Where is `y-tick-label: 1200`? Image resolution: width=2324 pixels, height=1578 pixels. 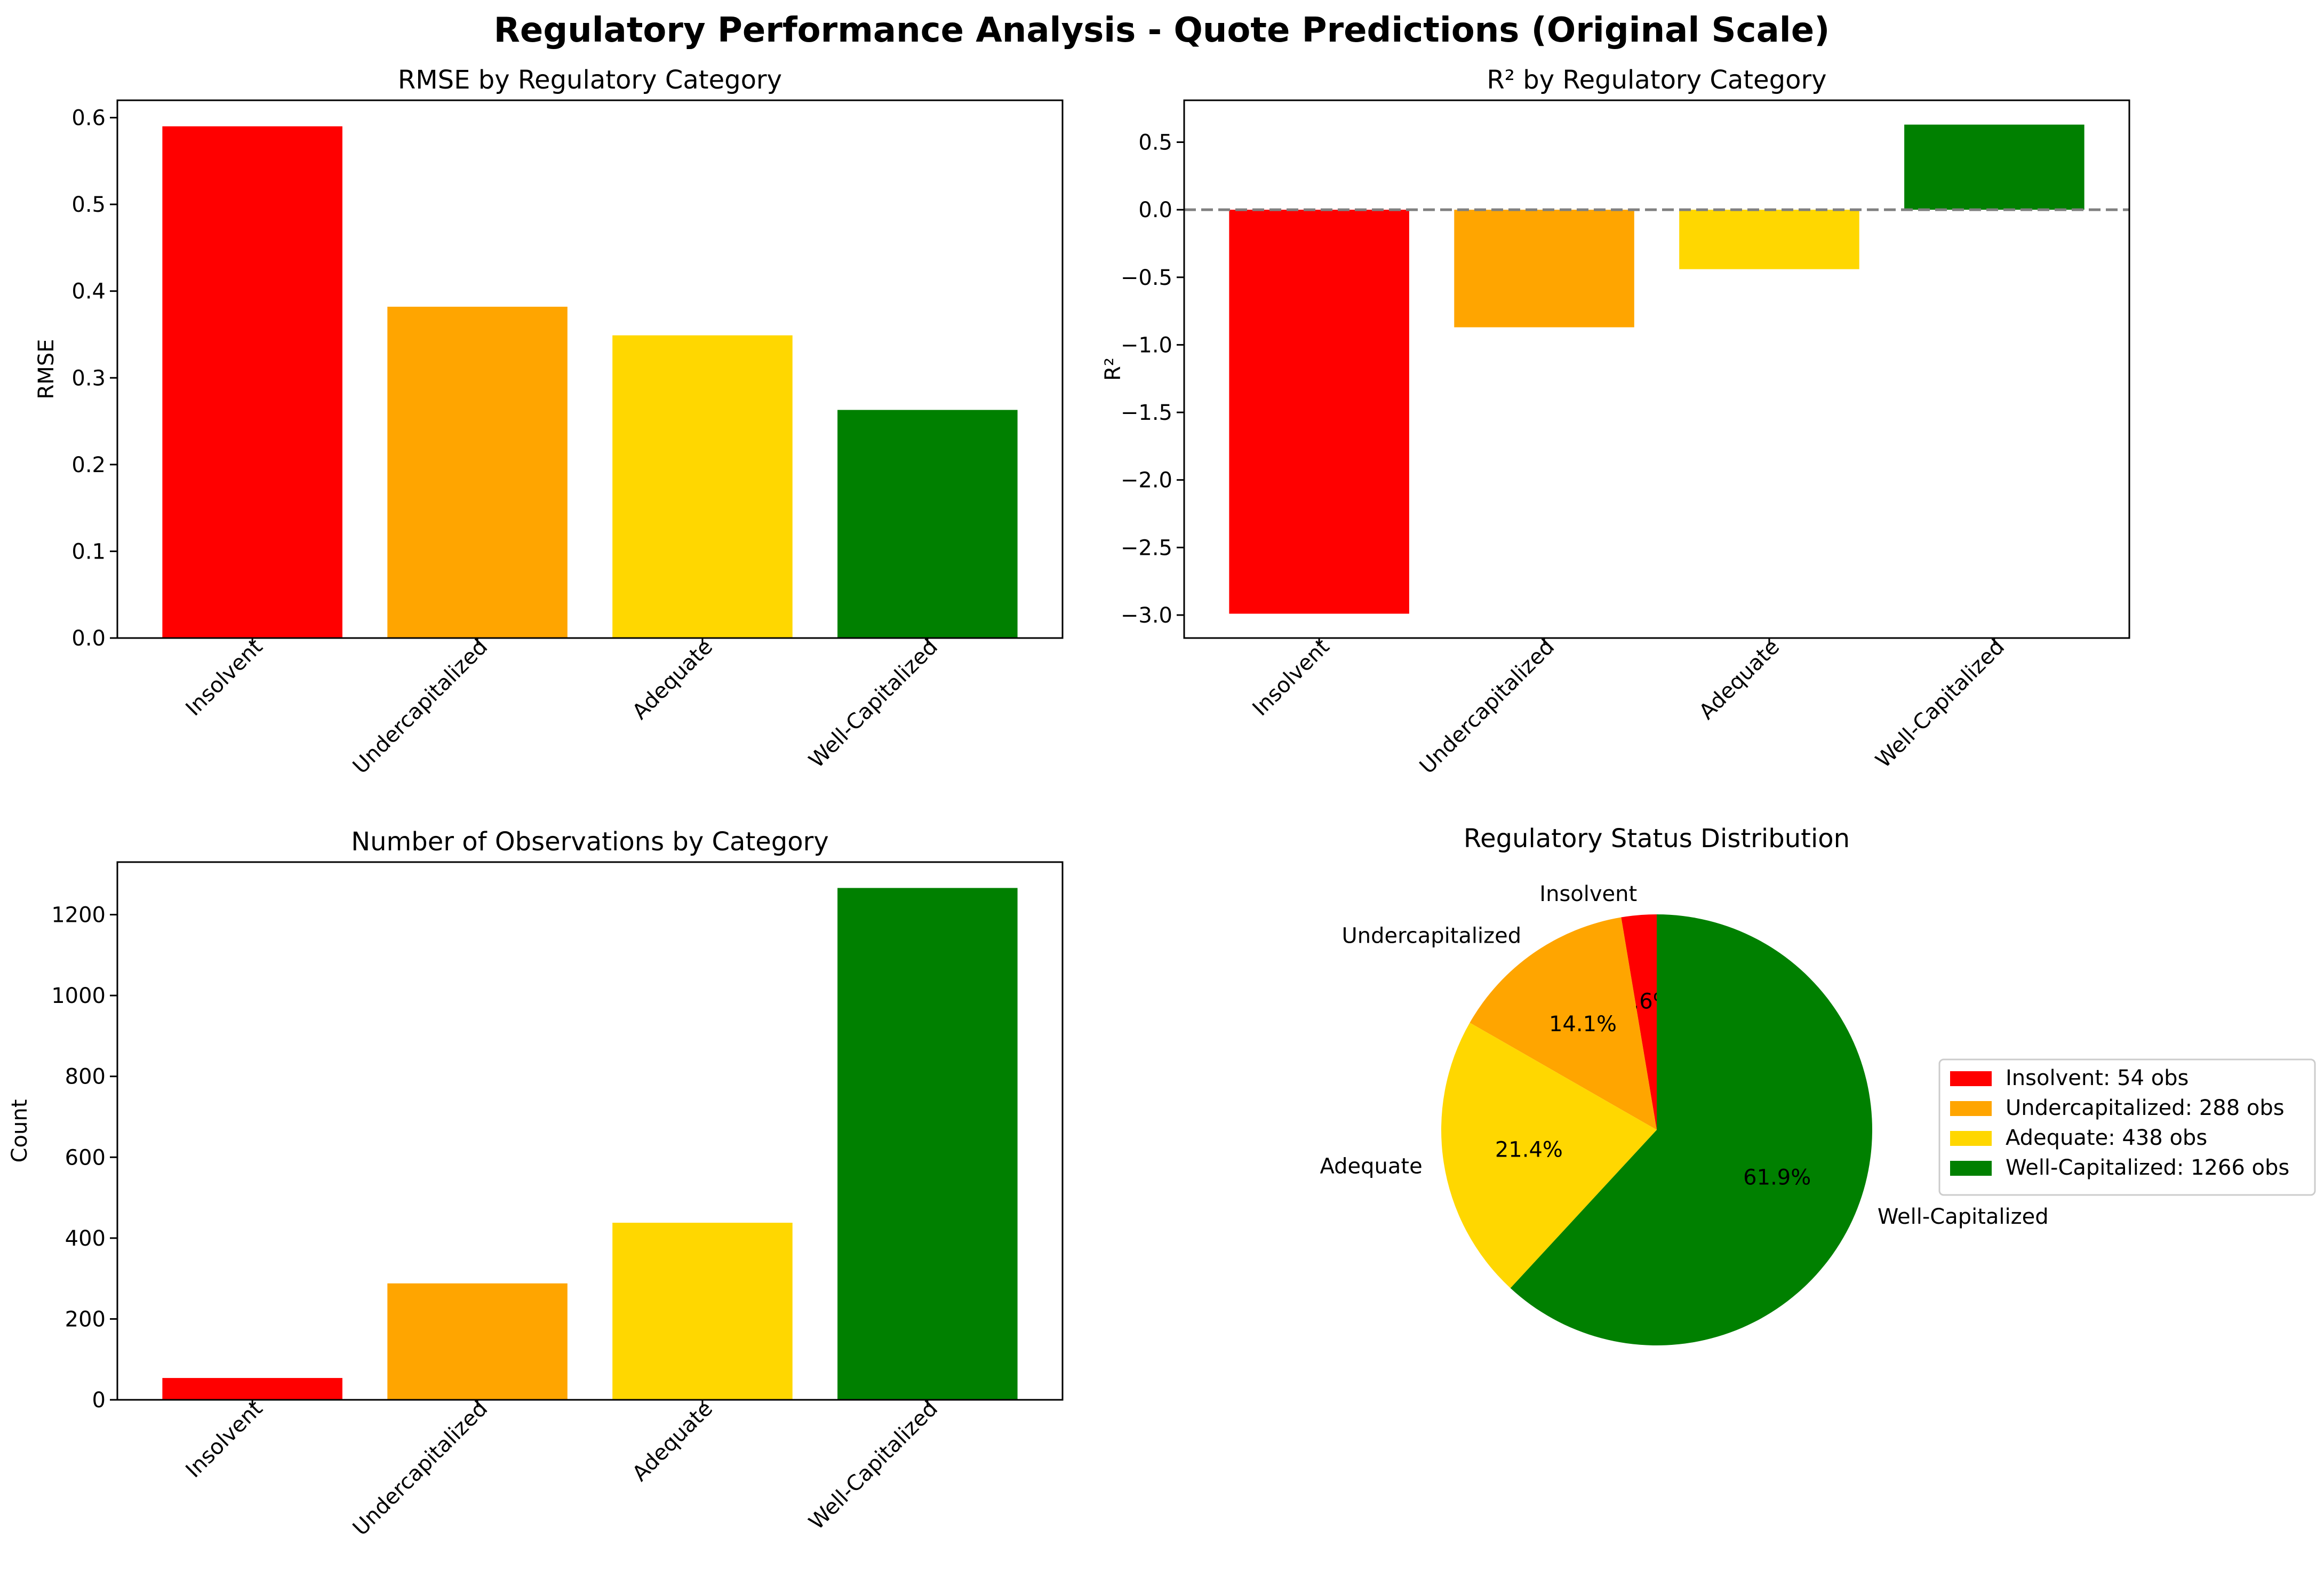 y-tick-label: 1200 is located at coordinates (78, 915).